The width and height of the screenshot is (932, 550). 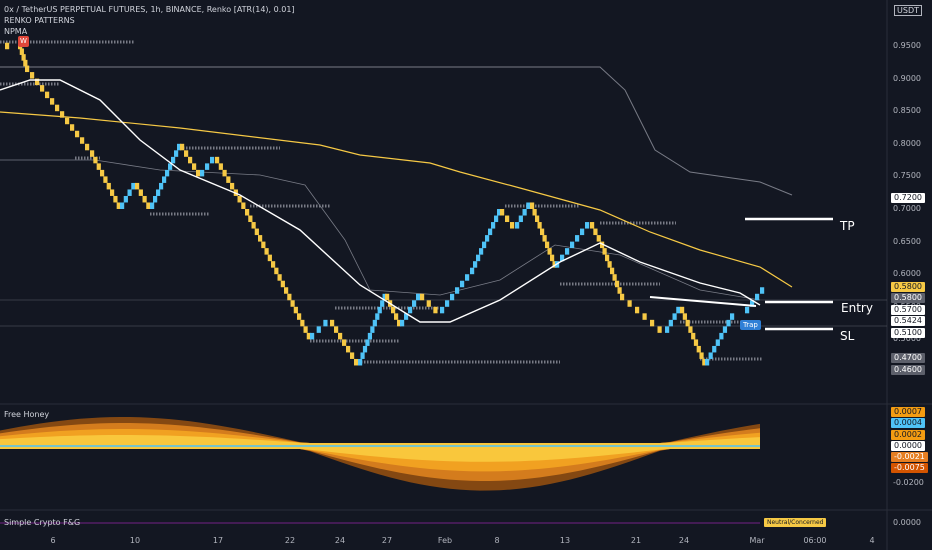 What do you see at coordinates (340, 540) in the screenshot?
I see `time-axis-label: 24` at bounding box center [340, 540].